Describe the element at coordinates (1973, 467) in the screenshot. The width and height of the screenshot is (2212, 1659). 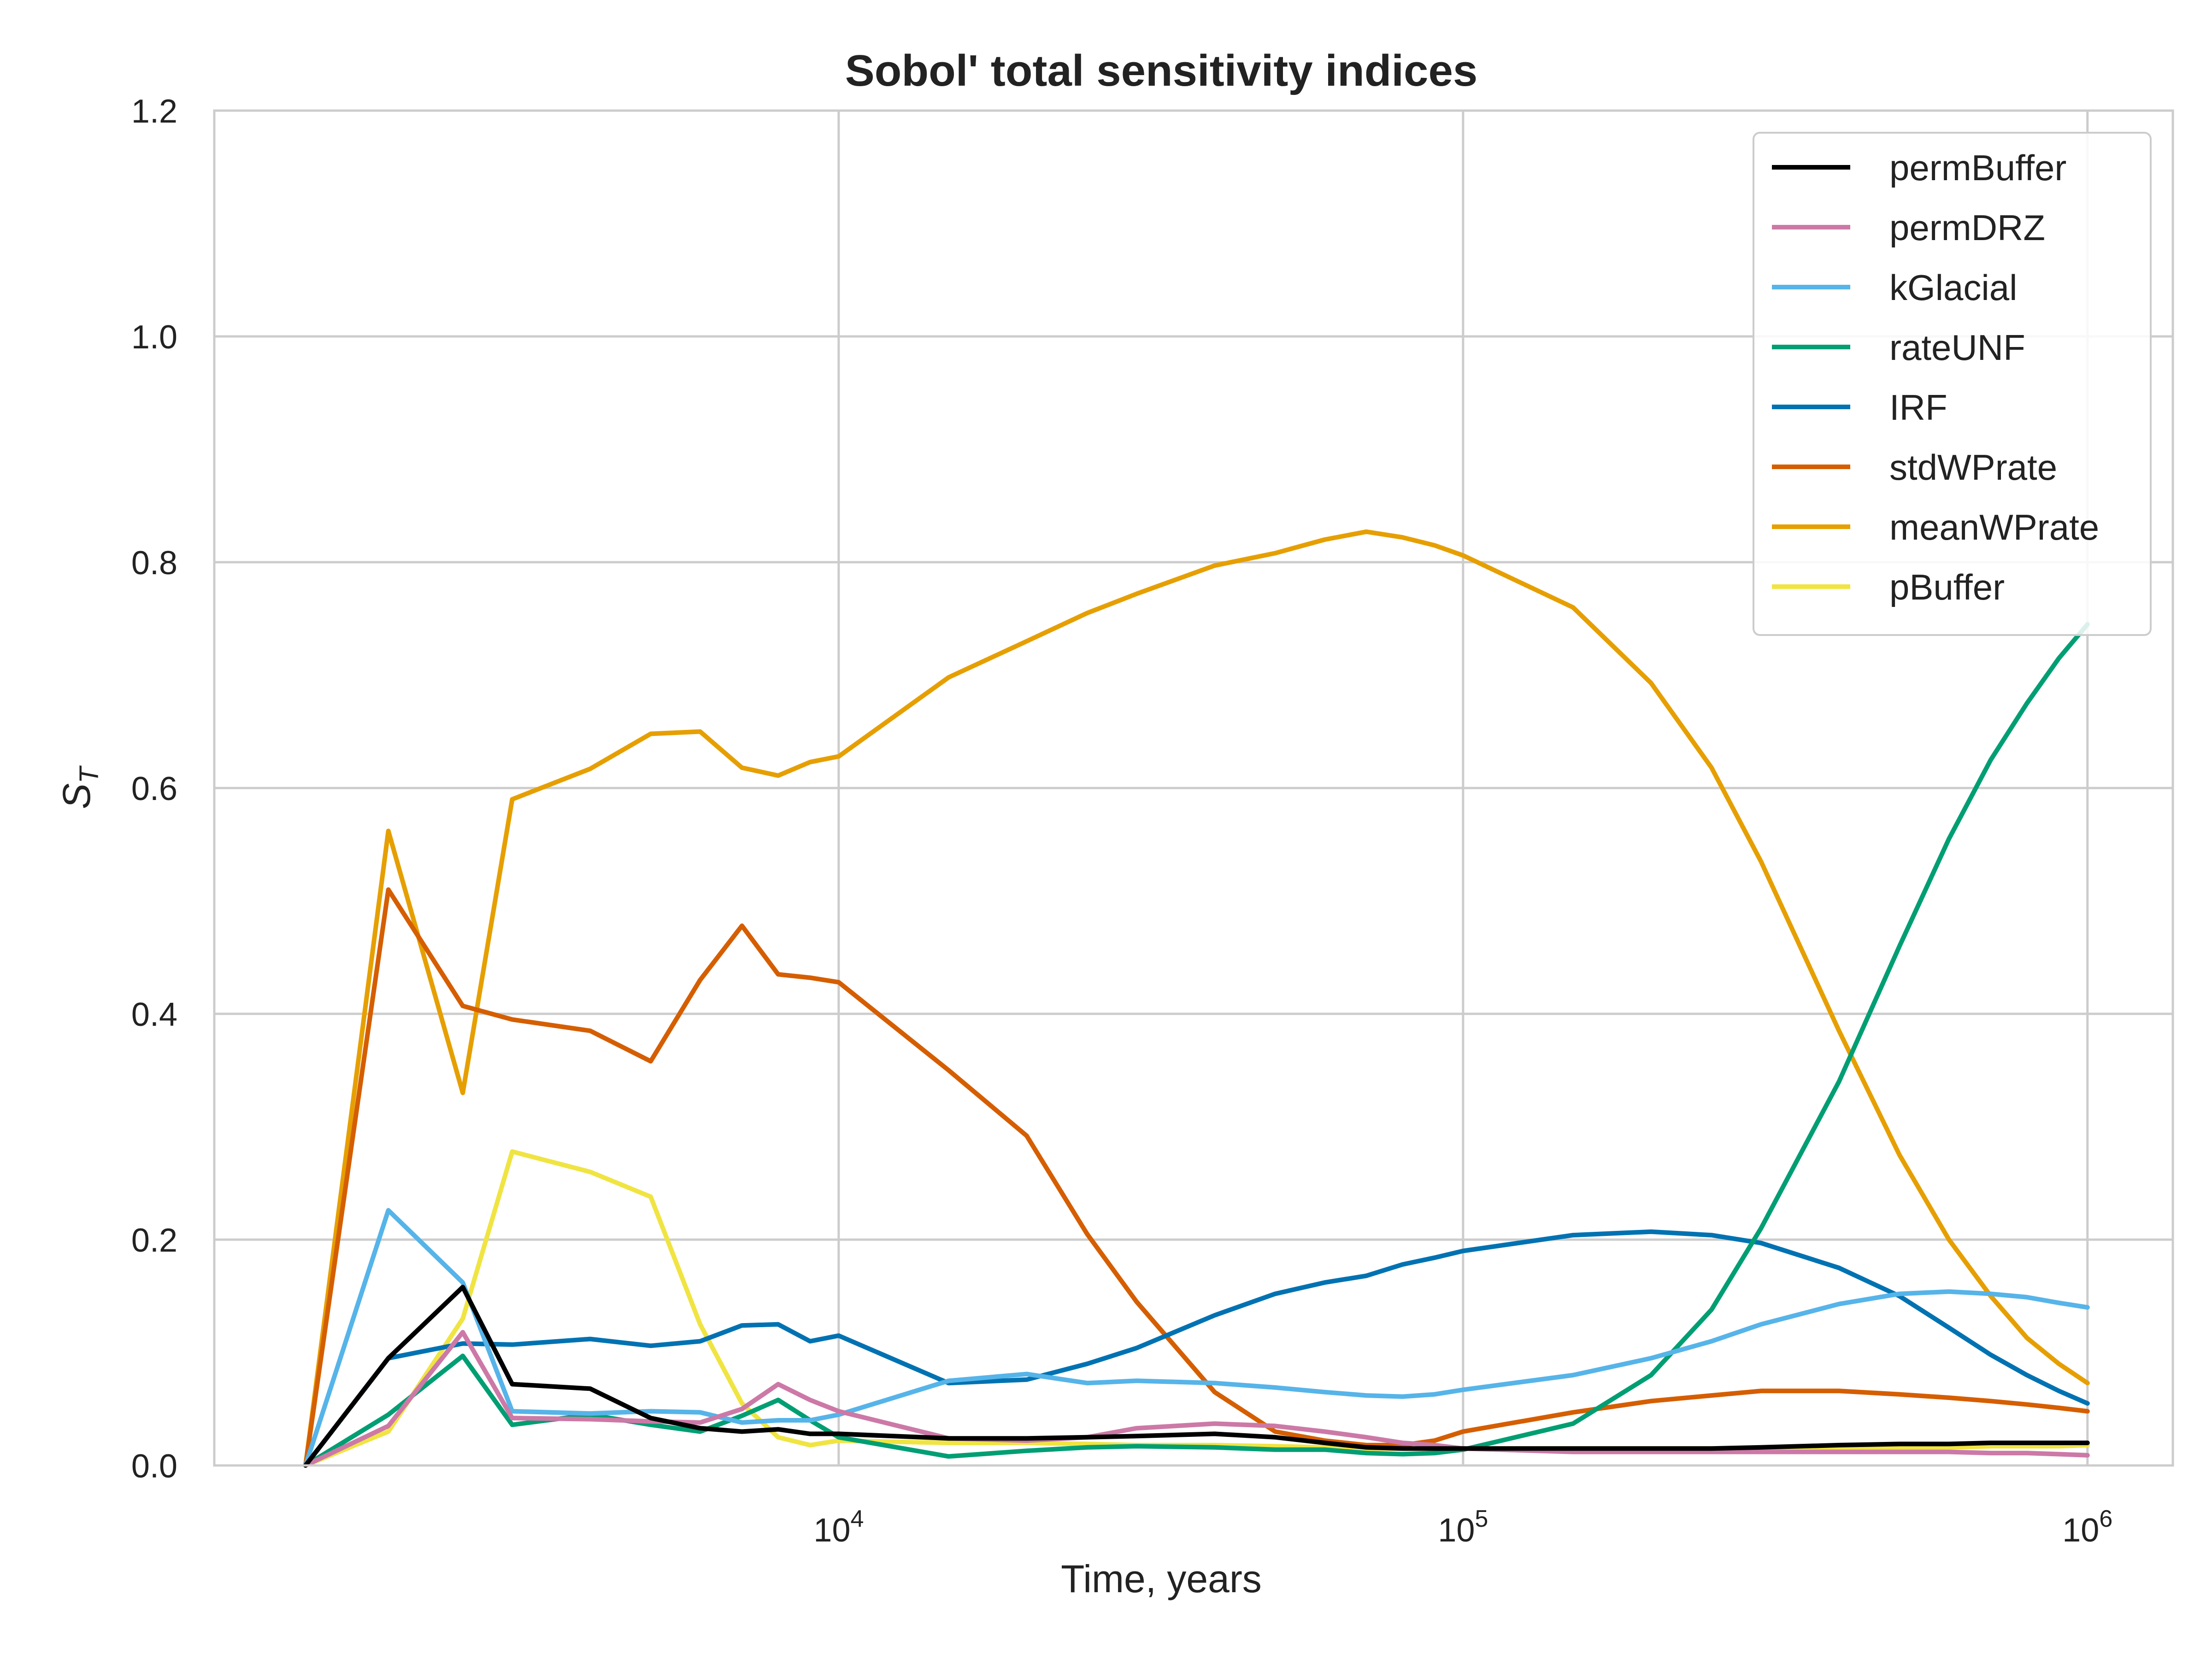
I see `legend-label-stdWPrate: stdWPrate` at that location.